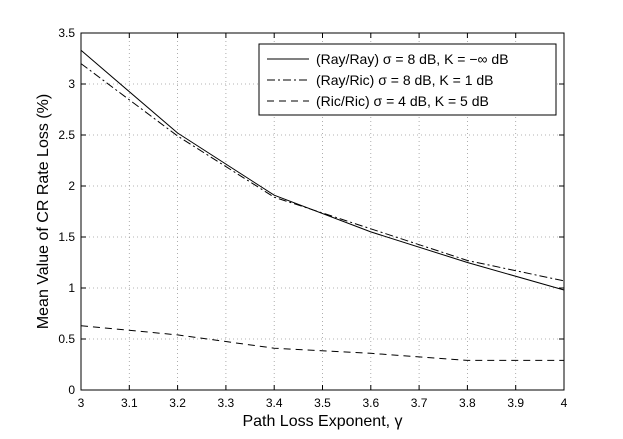 The image size is (623, 439). What do you see at coordinates (402, 101) in the screenshot?
I see `legend-label-3: (Ric/Ric) σ = 4 dB, K = 5 dB` at bounding box center [402, 101].